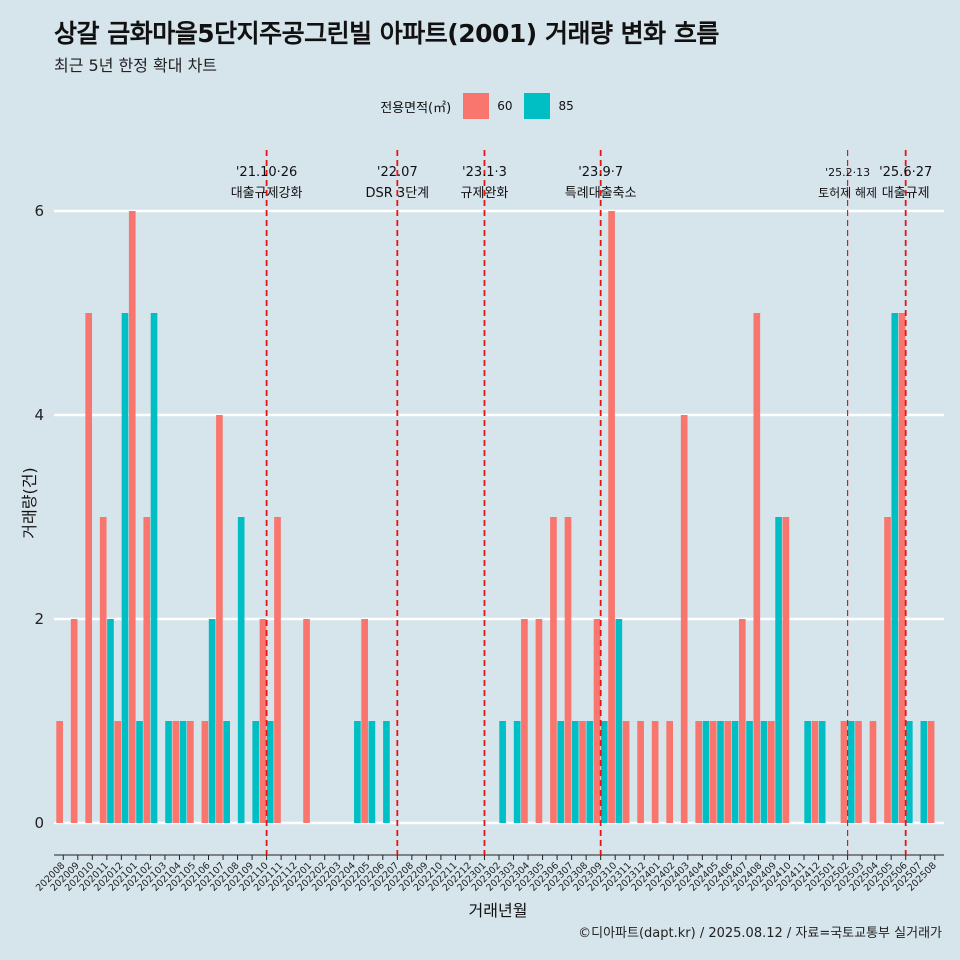  Describe the element at coordinates (505, 106) in the screenshot. I see `legend-label-60: 60` at that location.